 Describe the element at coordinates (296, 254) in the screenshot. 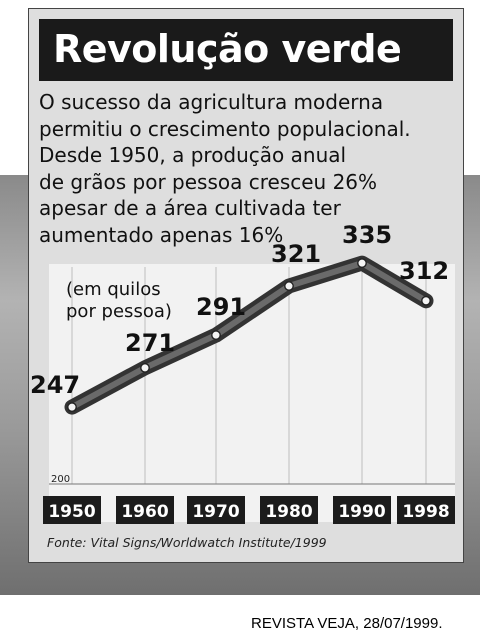

I see `data-label: 321` at that location.